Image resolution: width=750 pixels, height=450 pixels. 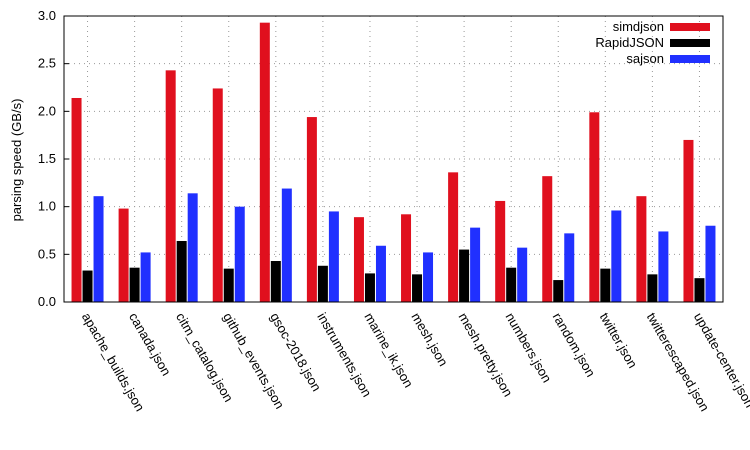 I want to click on legend-label: RapidJSON, so click(x=629, y=42).